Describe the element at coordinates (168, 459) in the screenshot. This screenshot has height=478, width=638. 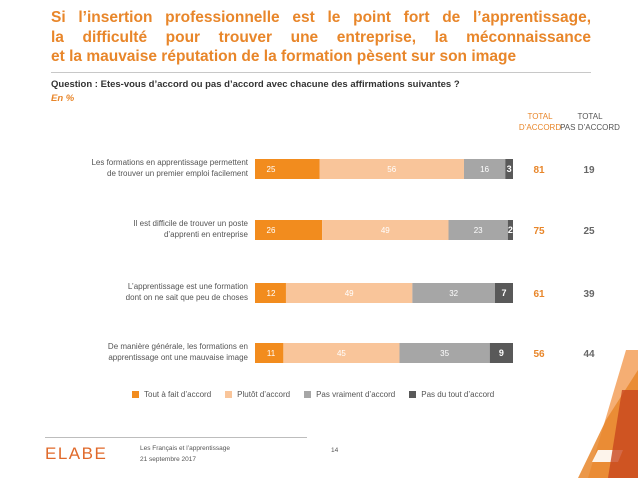
I see `footer-date: 21 septembre 2017` at that location.